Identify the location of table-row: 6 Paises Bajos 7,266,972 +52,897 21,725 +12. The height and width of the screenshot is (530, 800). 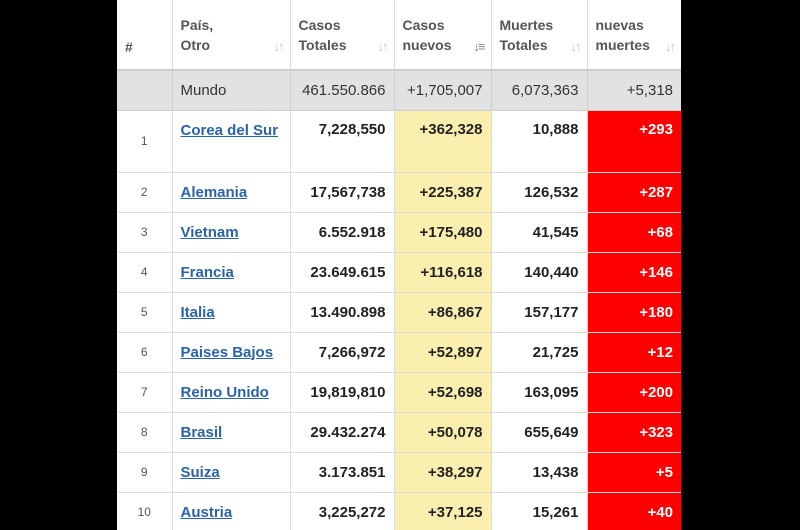
(399, 352).